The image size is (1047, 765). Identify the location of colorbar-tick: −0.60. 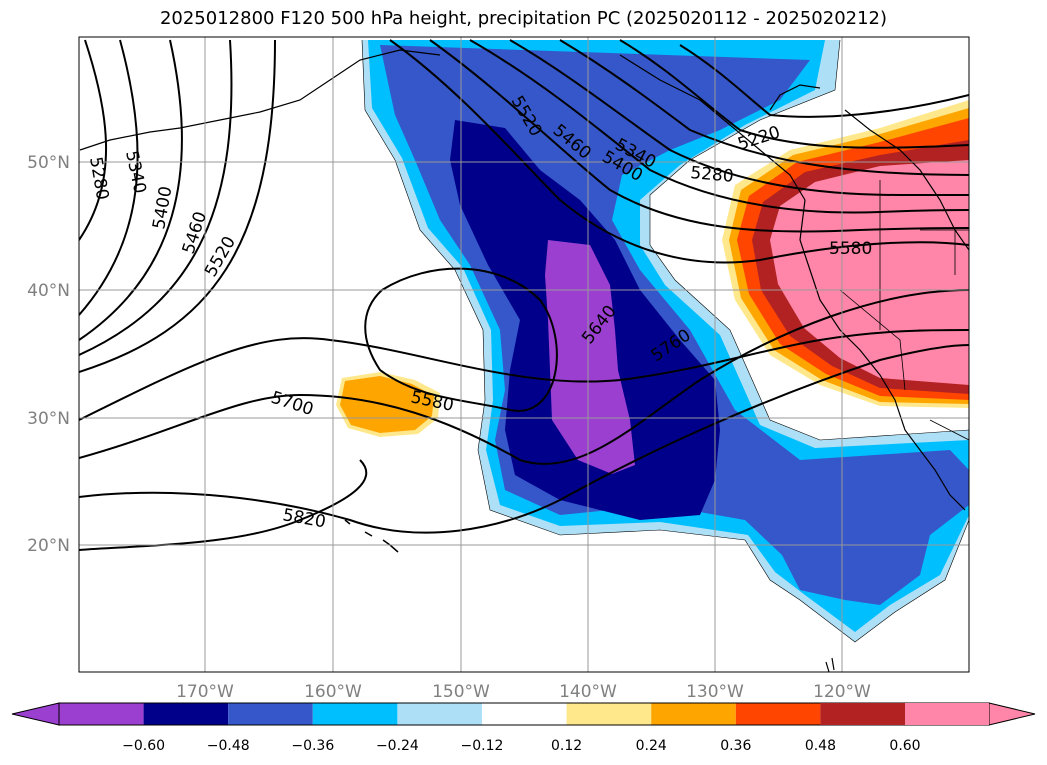
(143, 746).